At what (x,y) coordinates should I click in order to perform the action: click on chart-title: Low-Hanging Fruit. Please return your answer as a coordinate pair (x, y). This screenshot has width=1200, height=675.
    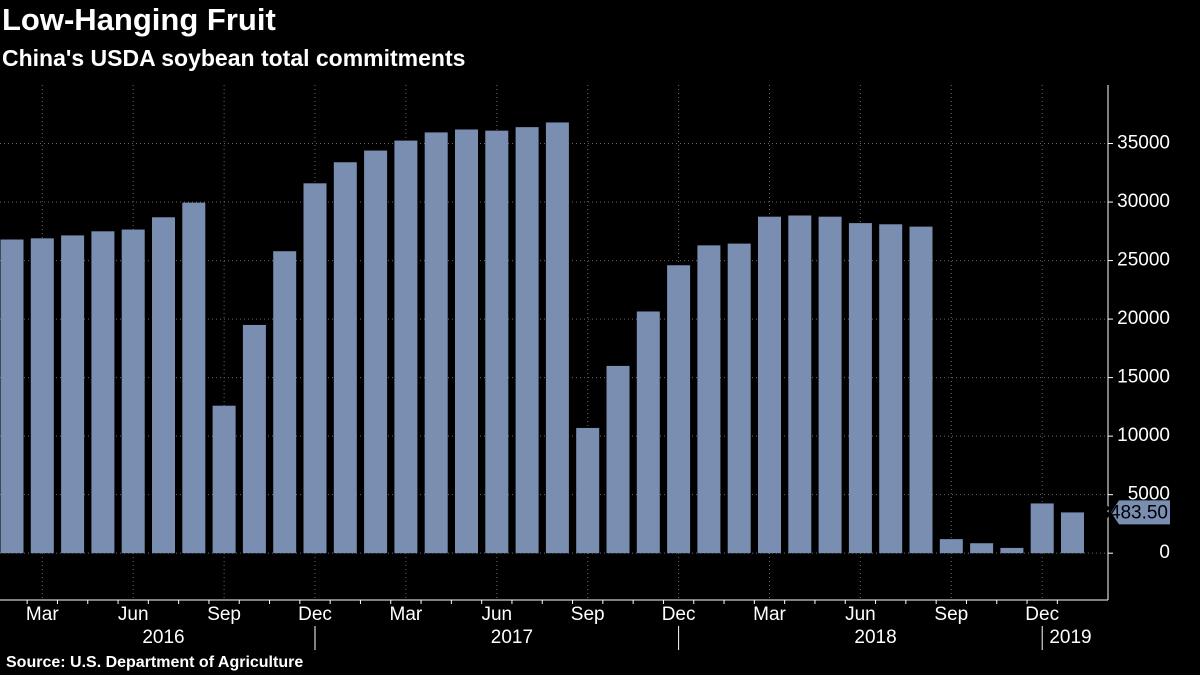
    Looking at the image, I should click on (139, 19).